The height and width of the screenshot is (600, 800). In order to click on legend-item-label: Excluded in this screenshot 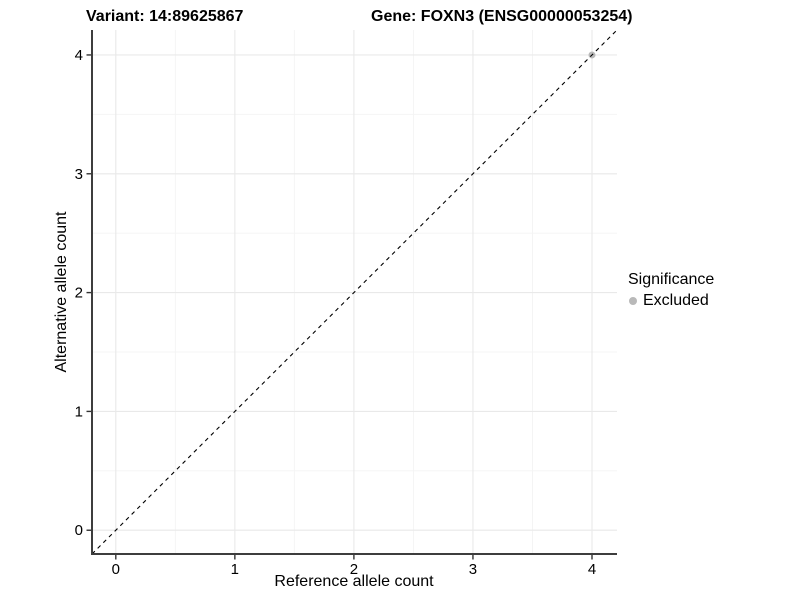, I will do `click(676, 300)`.